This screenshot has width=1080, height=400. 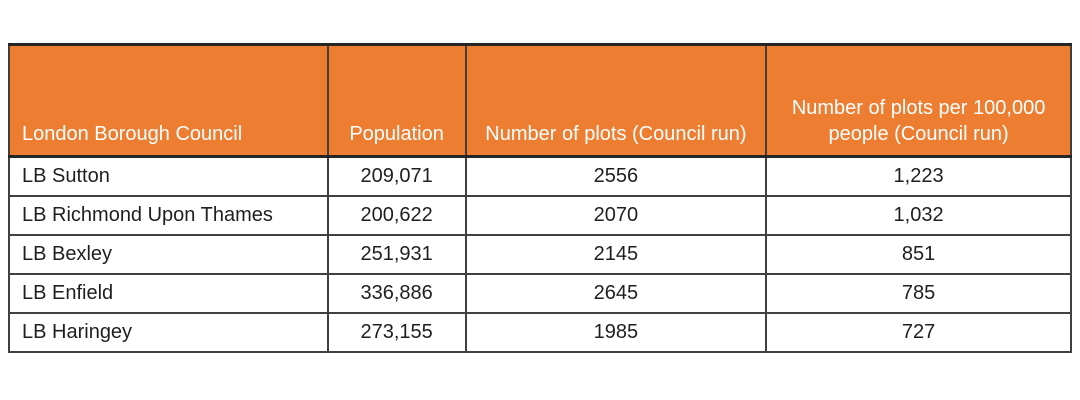 I want to click on cell-plots-per-100k: 727, so click(x=918, y=332).